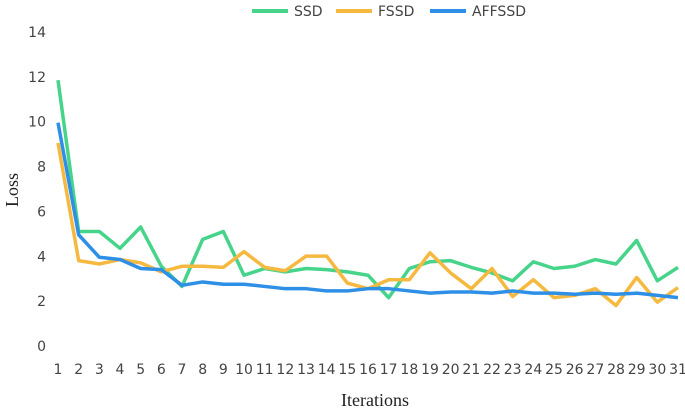 The width and height of the screenshot is (685, 413). Describe the element at coordinates (41, 257) in the screenshot. I see `y-tick-label: 4` at that location.